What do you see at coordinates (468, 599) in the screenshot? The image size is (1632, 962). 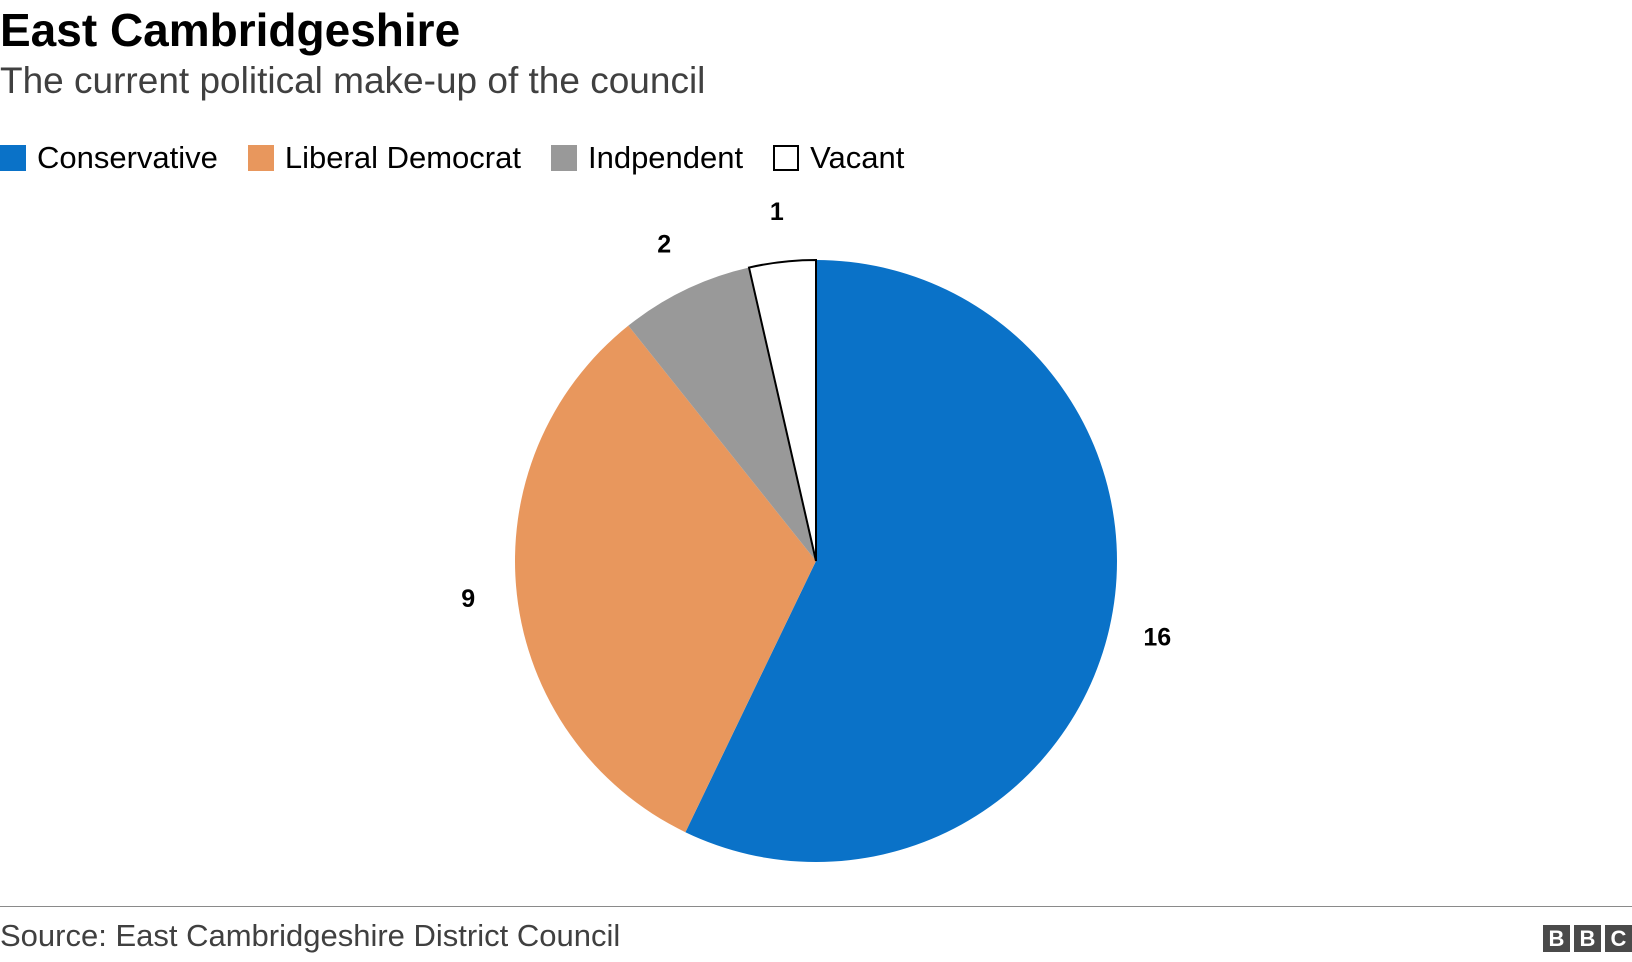 I see `data-label-liberal-democrat: 9` at bounding box center [468, 599].